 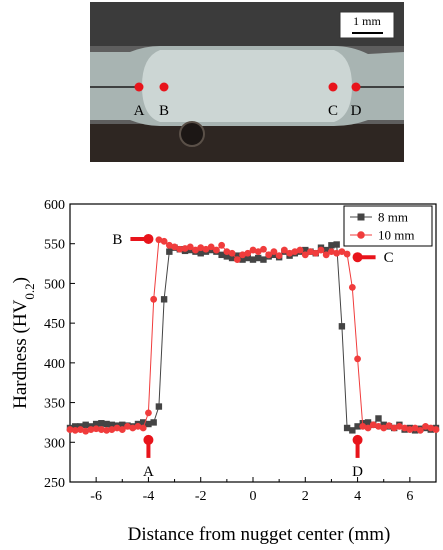 I want to click on annotation-a: A, so click(x=148, y=457).